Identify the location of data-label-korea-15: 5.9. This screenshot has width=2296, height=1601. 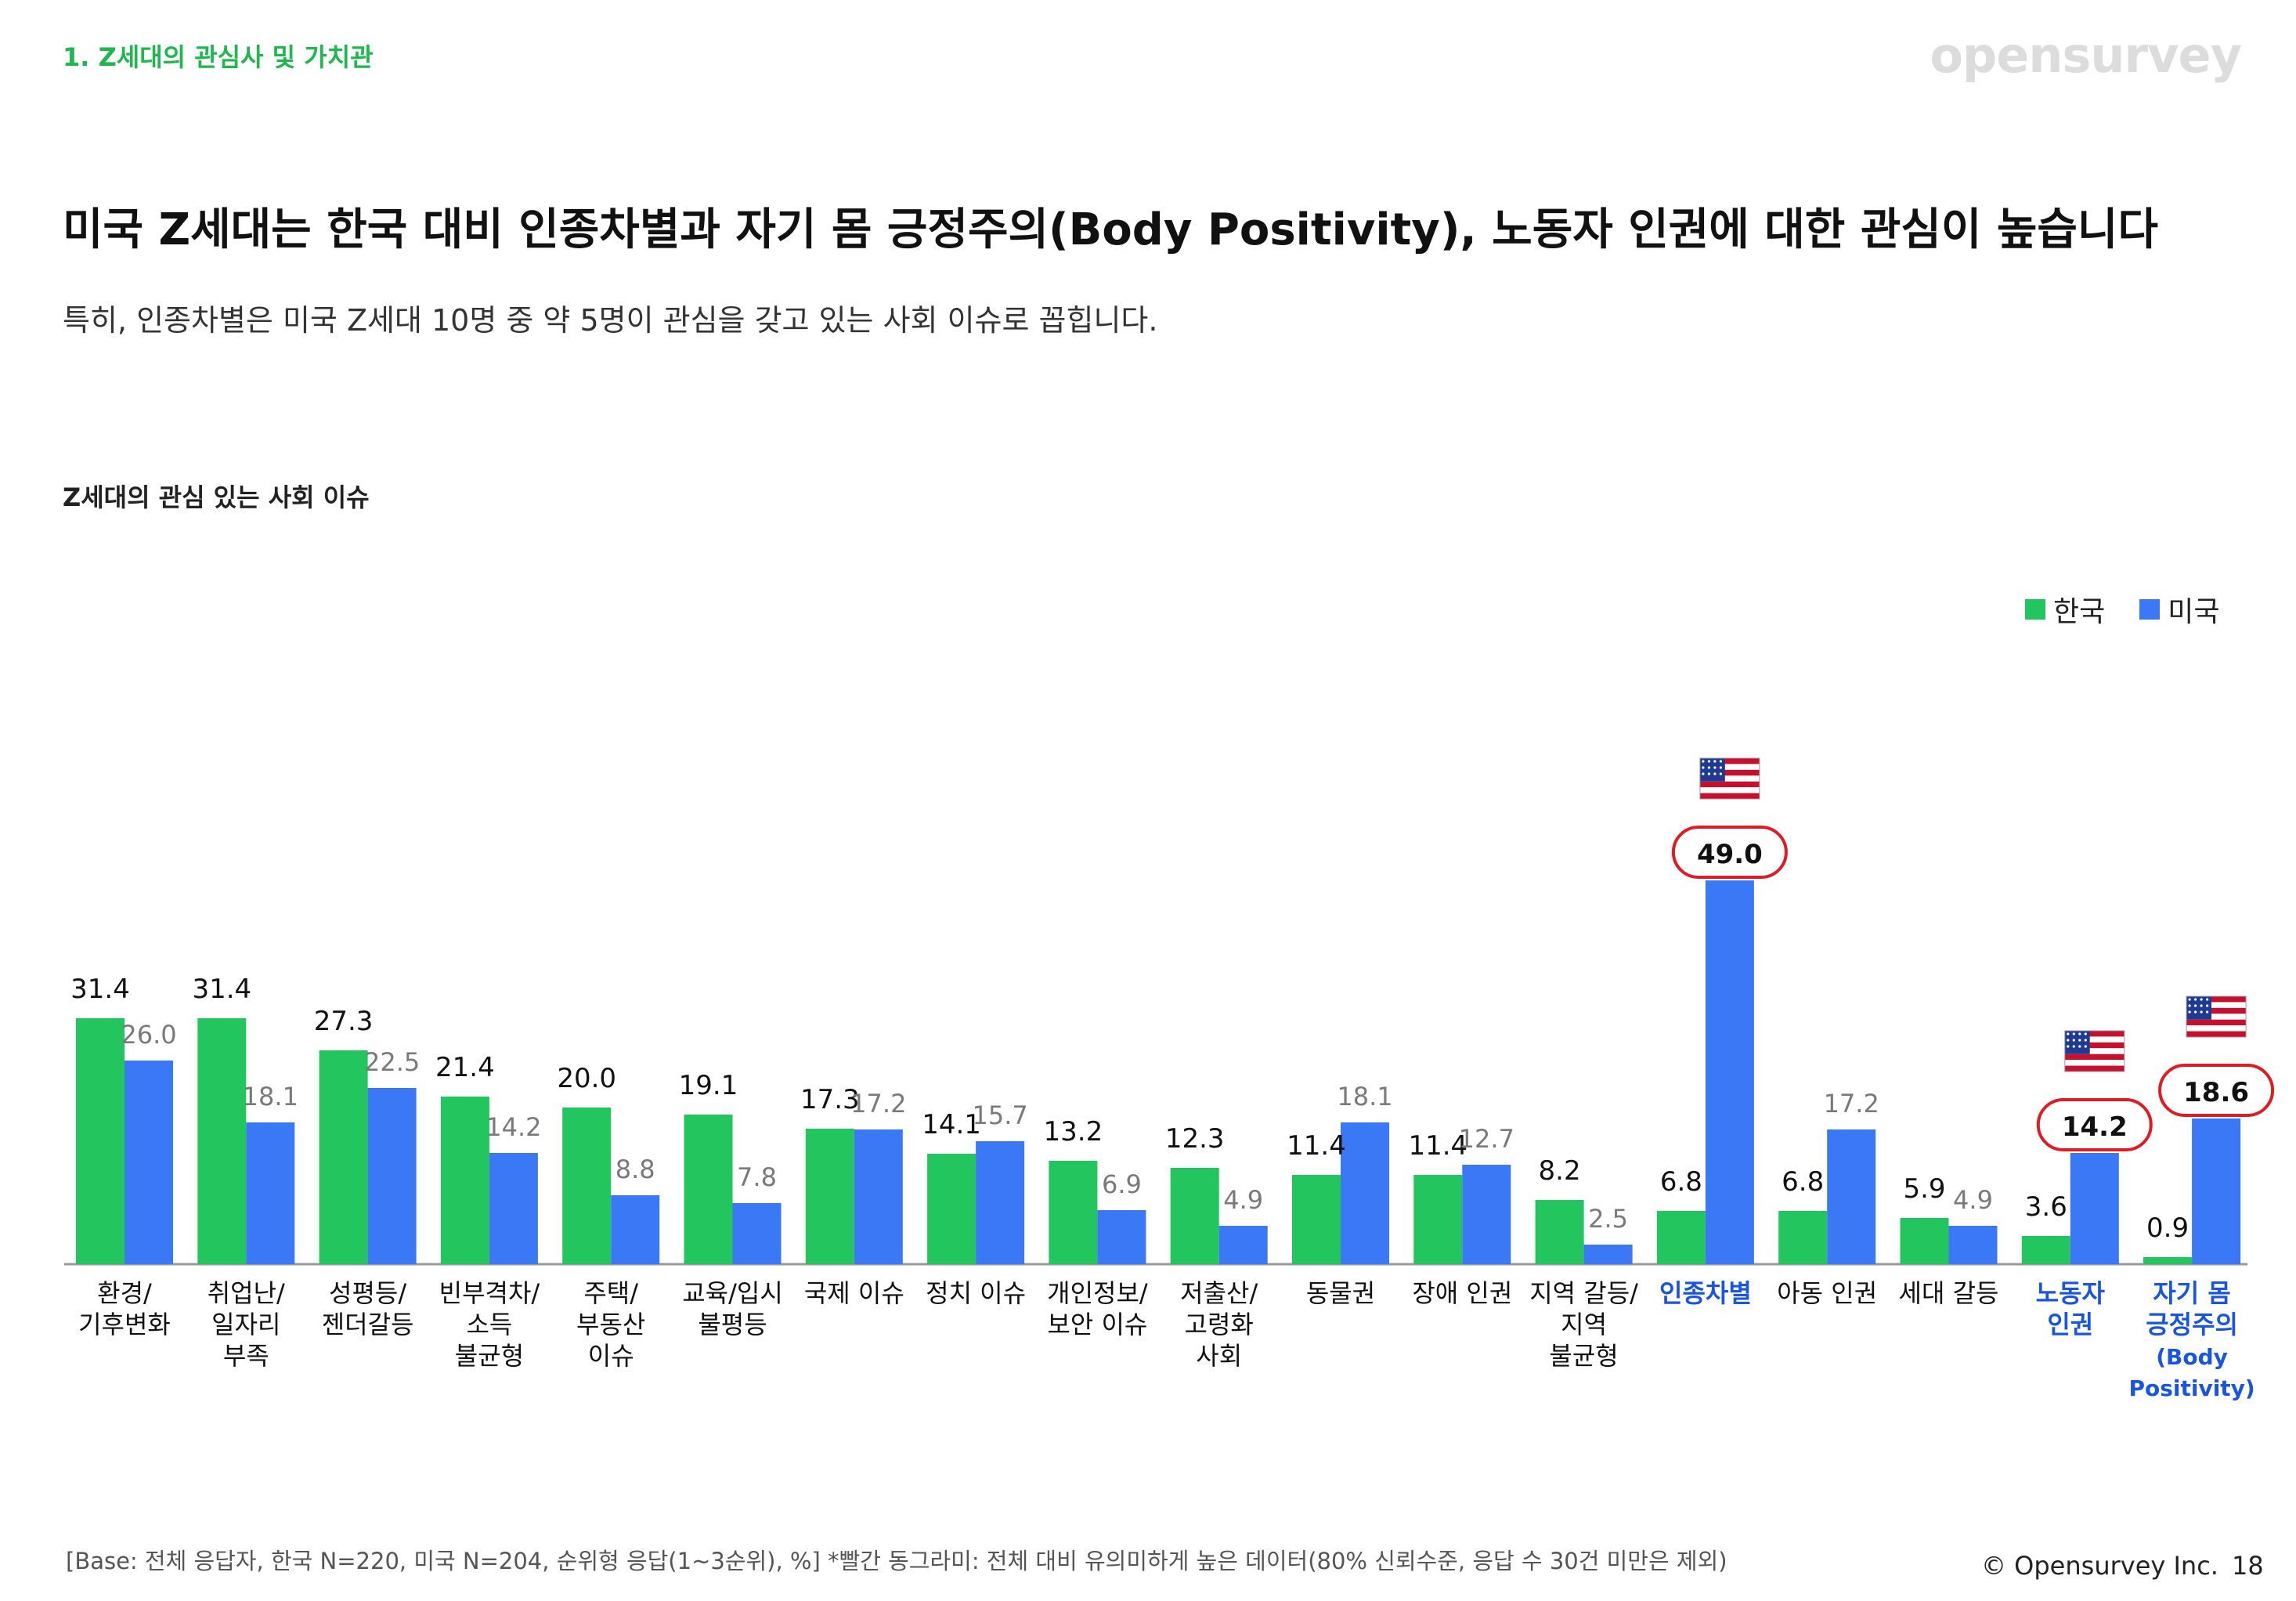
(1924, 1189).